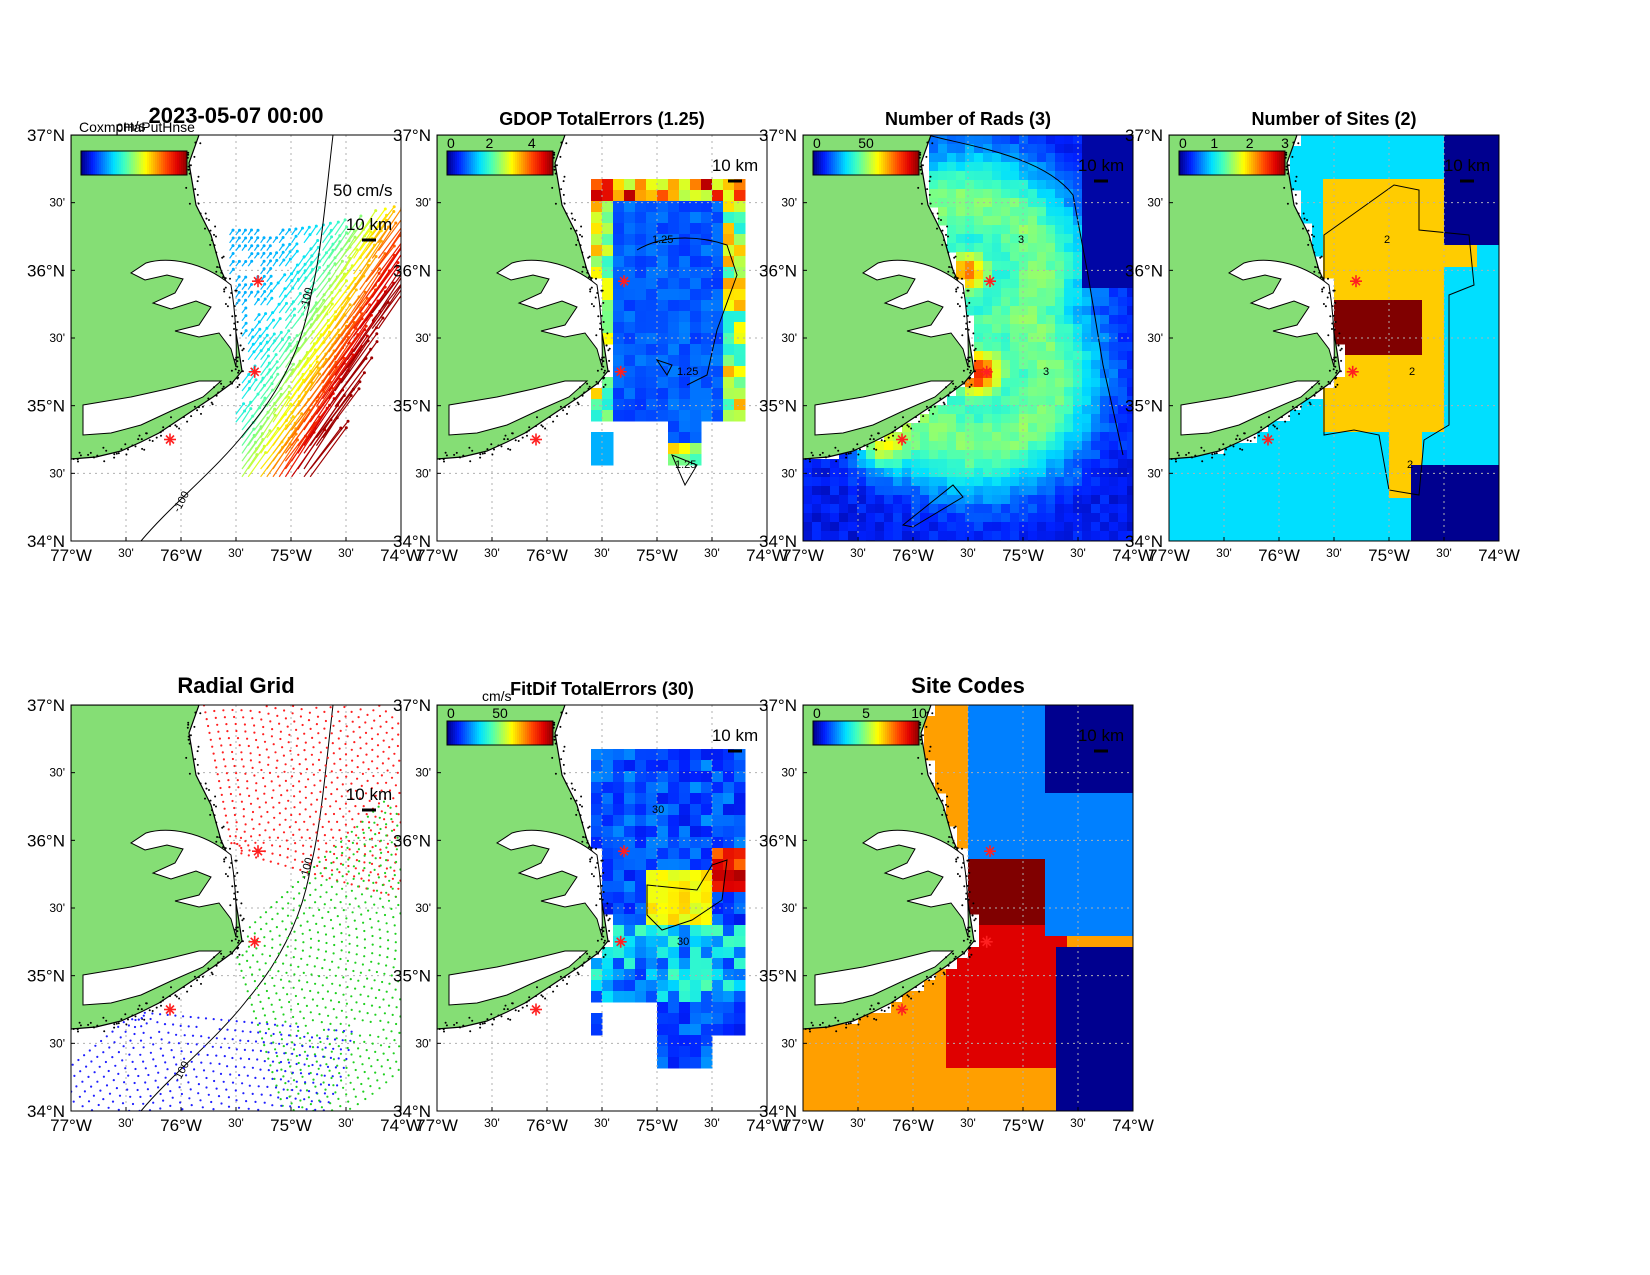  I want to click on contour-label: 2, so click(1412, 372).